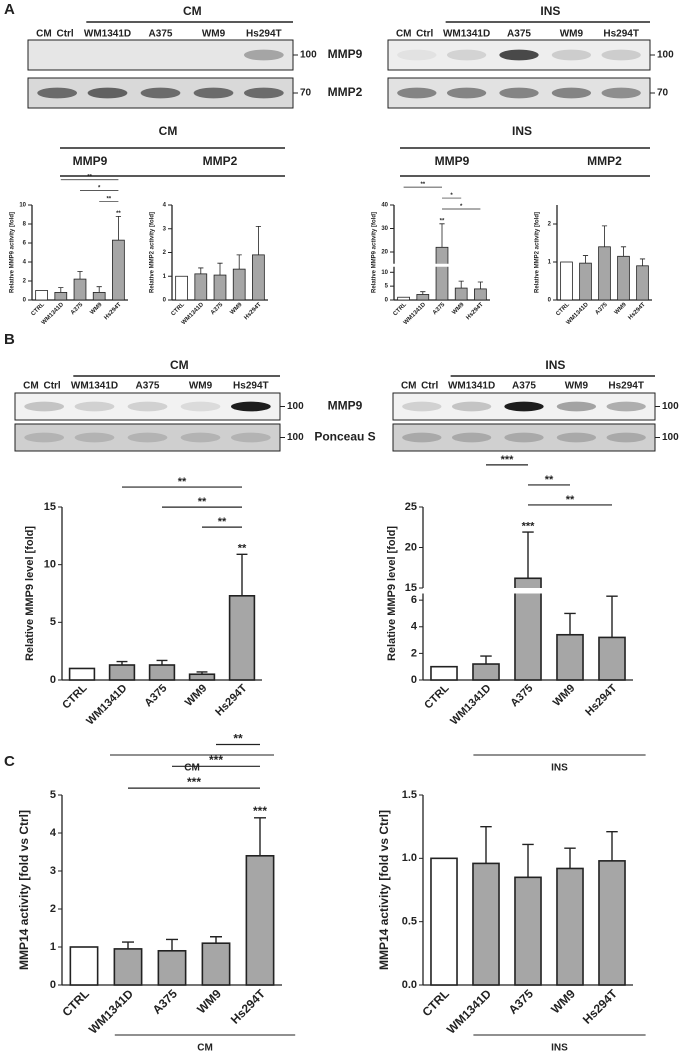  I want to click on y-axis-label: Relative MMP9 activity [fold], so click(13, 252).